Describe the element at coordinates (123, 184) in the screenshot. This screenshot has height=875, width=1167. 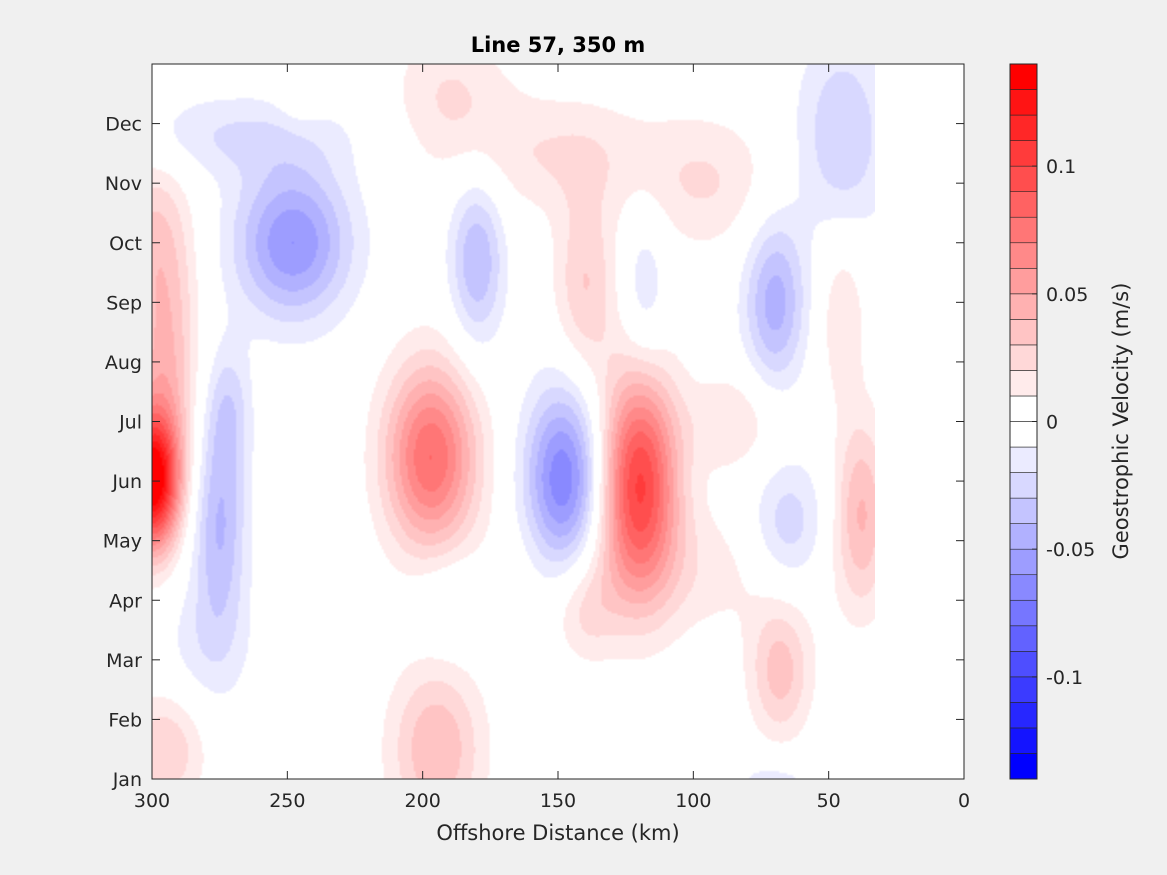
I see `y-tick-label: Nov` at that location.